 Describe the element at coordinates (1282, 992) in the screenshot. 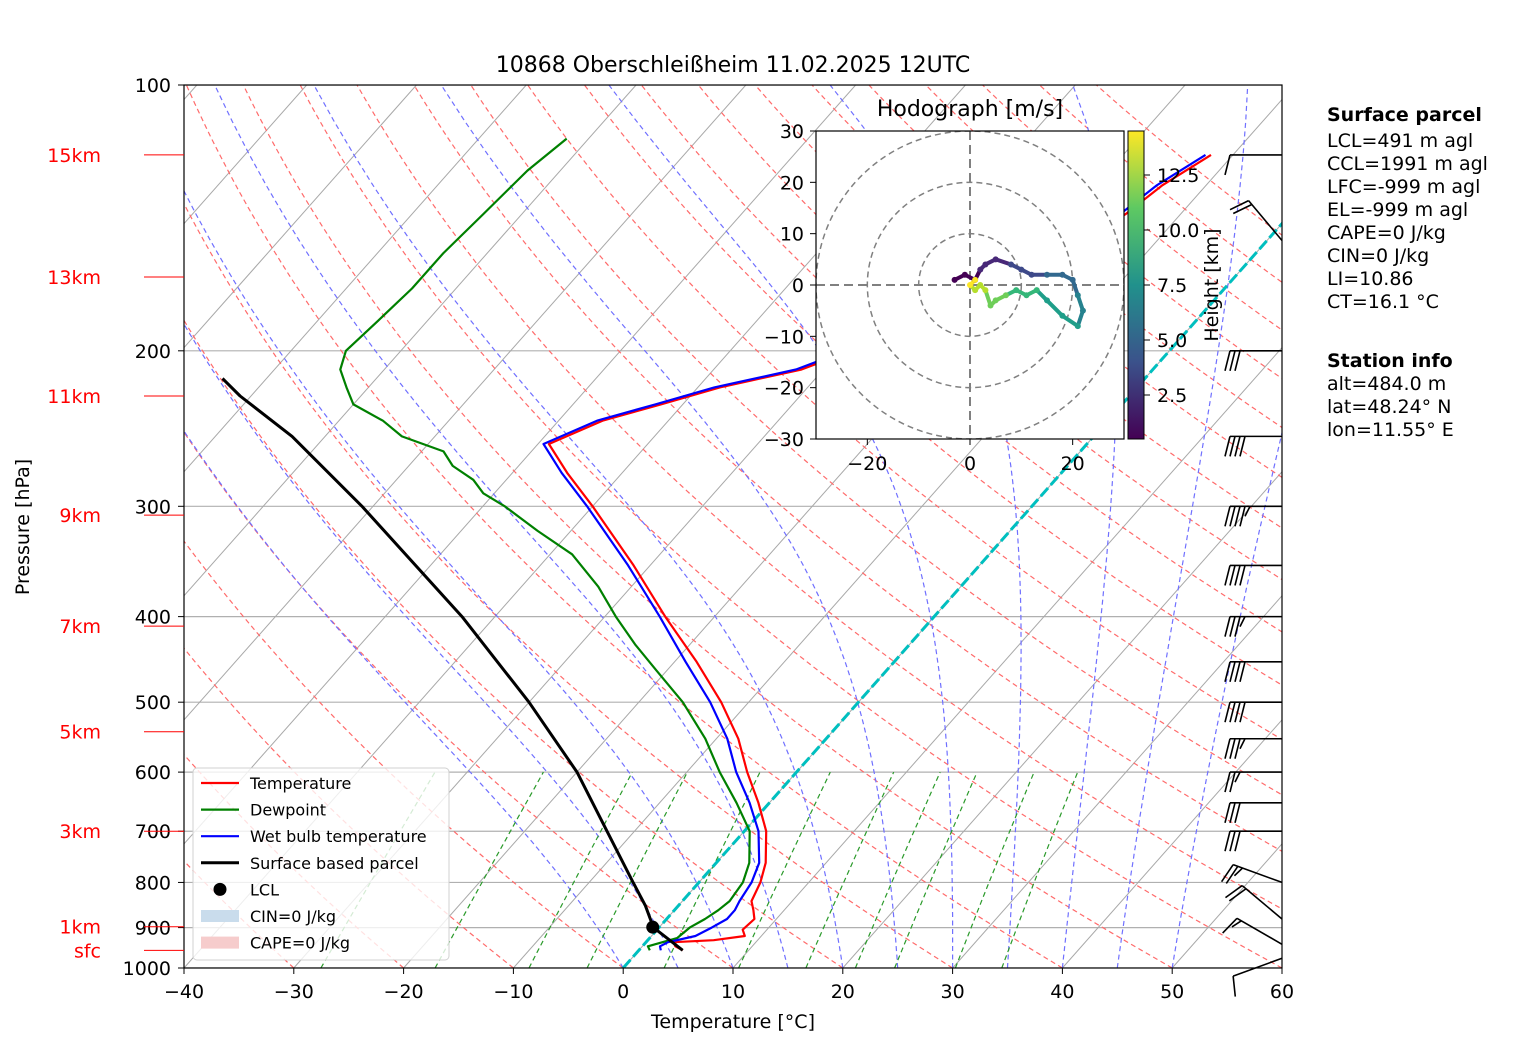

I see `x-tick-label: 60` at that location.